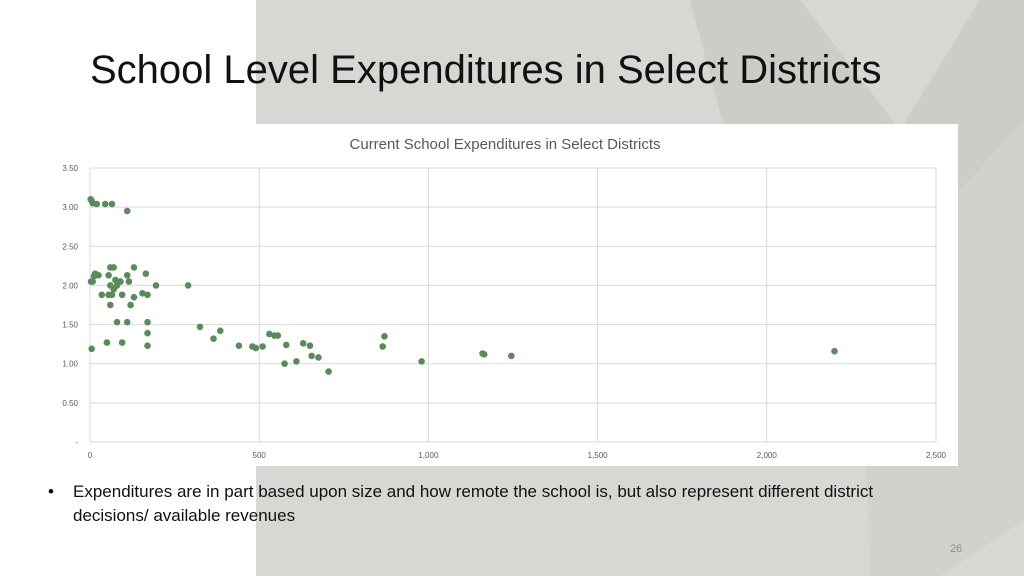 Image resolution: width=1024 pixels, height=576 pixels. What do you see at coordinates (76, 442) in the screenshot?
I see `y-tick-label: -` at bounding box center [76, 442].